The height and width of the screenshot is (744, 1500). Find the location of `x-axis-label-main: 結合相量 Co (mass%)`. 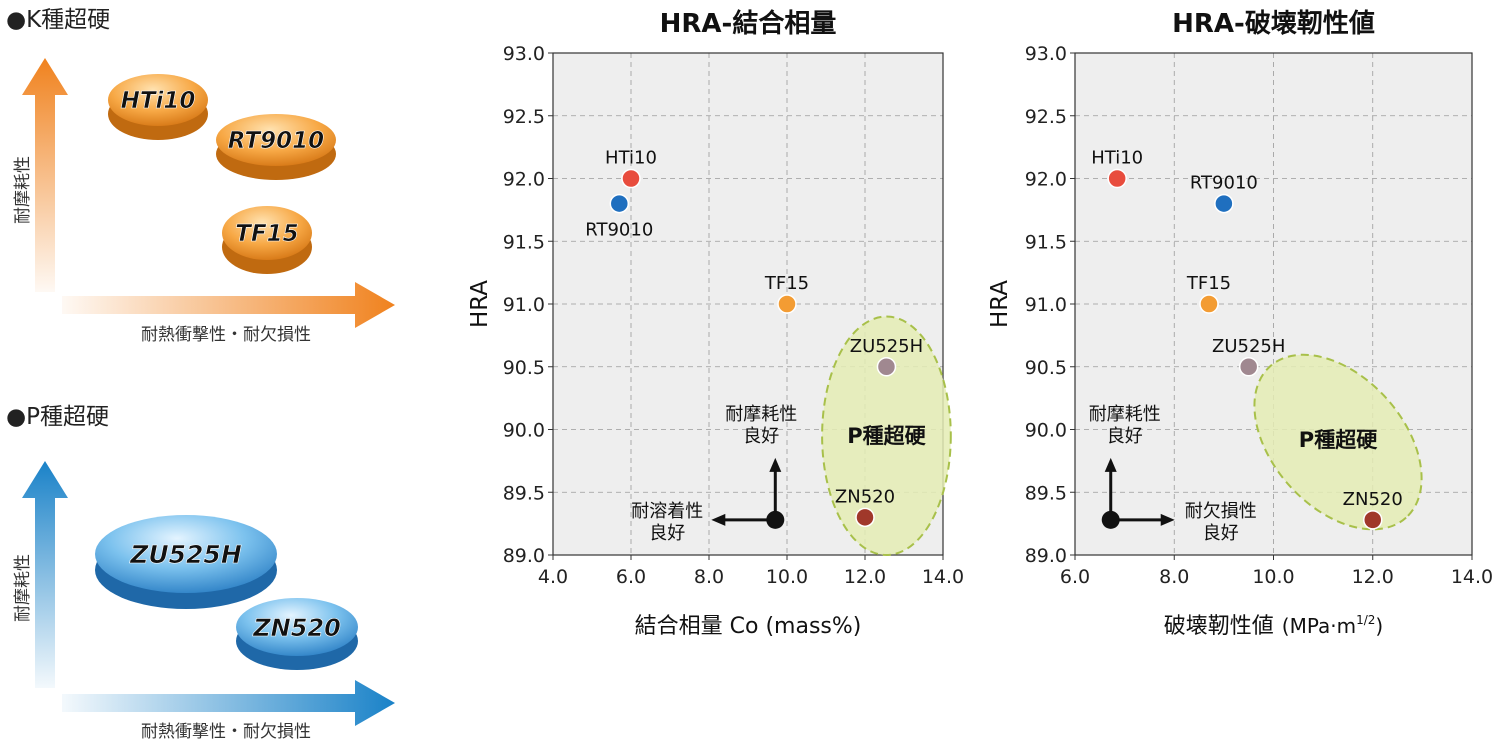

x-axis-label-main: 結合相量 Co (mass%) is located at coordinates (748, 626).